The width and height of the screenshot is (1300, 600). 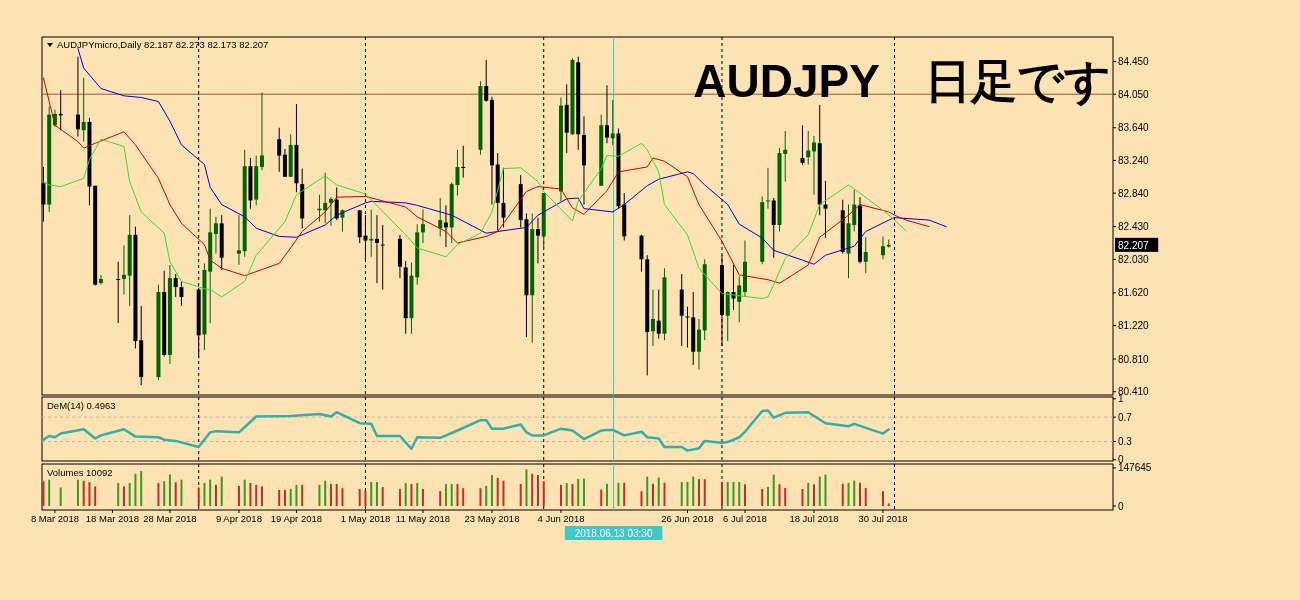 What do you see at coordinates (814, 518) in the screenshot?
I see `x-tick-label: 18 Jul 2018` at bounding box center [814, 518].